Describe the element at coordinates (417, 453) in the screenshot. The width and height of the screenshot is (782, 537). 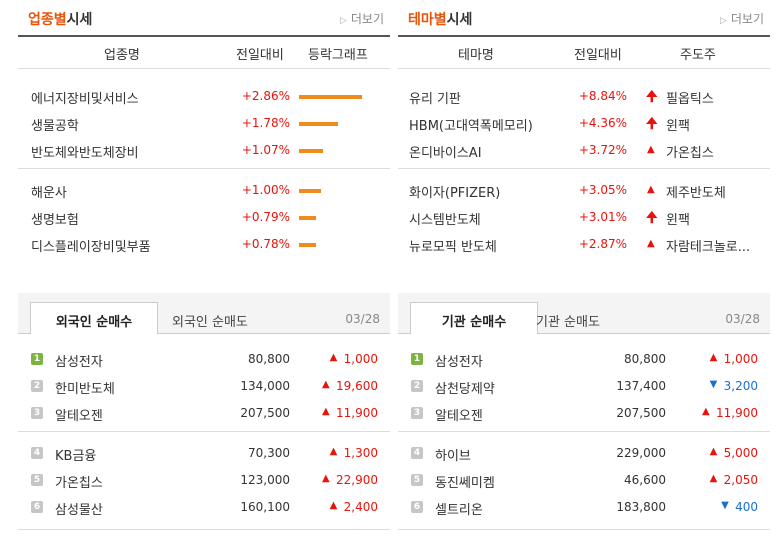
I see `rank-badge: 4` at that location.